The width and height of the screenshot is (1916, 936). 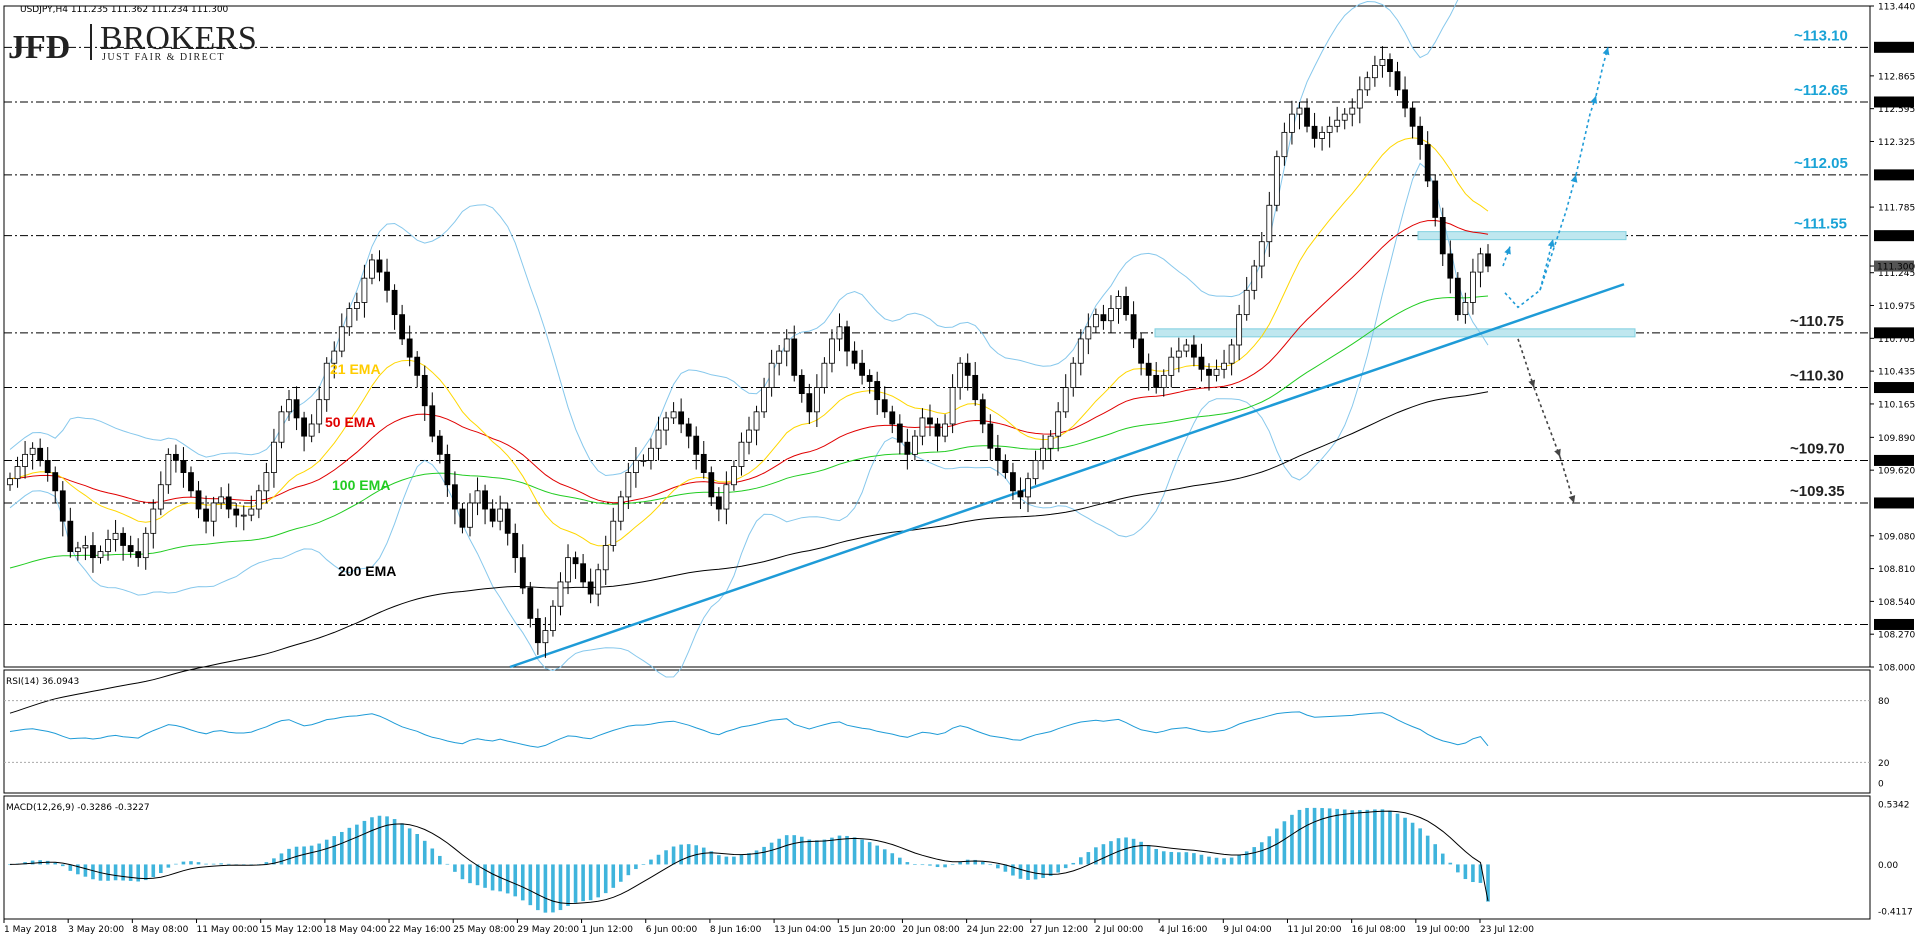 I want to click on y-tick-label: 109.620, so click(x=1896, y=472).